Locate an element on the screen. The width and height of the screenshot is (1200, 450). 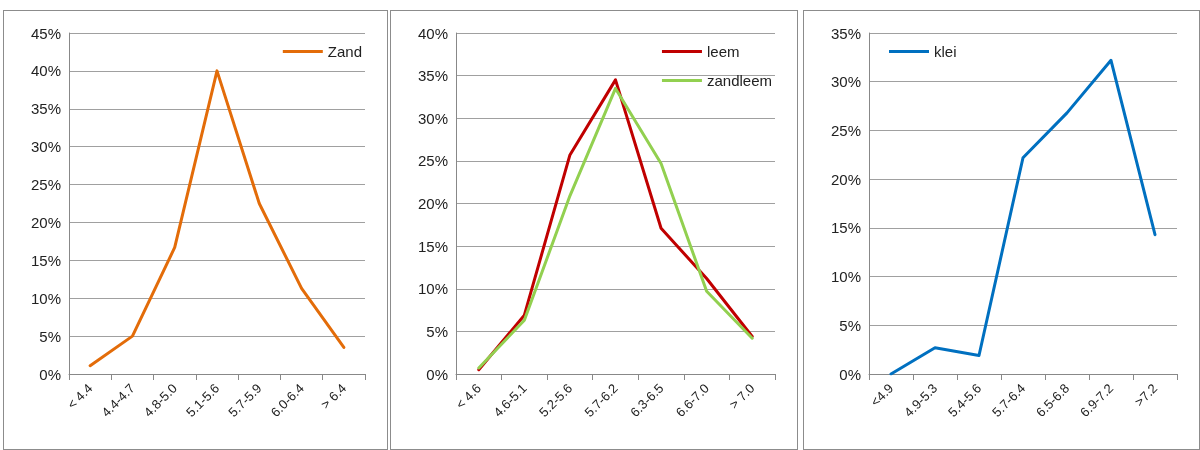
x-tick-label: < 4.6 is located at coordinates (468, 396).